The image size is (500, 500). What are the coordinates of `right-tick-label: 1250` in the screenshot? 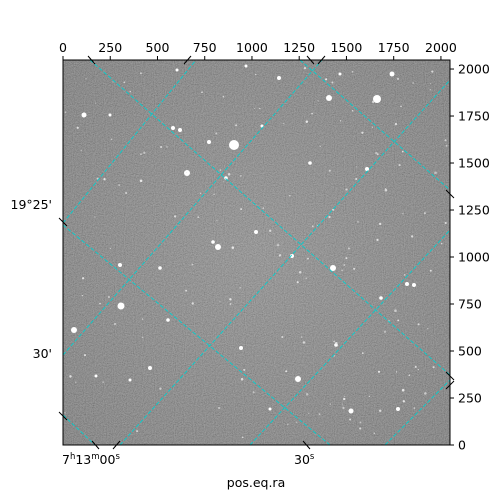 It's located at (474, 210).